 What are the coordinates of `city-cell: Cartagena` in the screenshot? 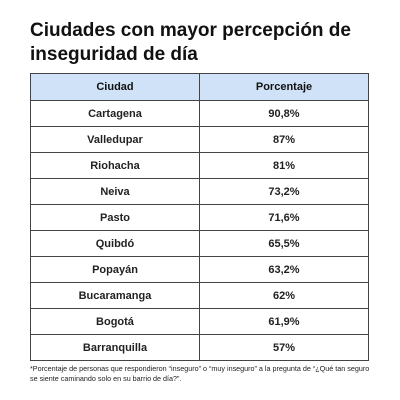 It's located at (115, 113).